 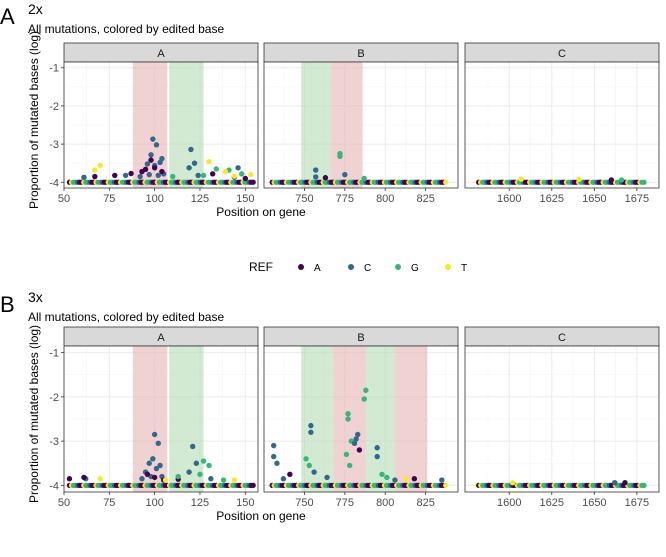 I want to click on facet-B: B 750 775 800 825, so click(x=361, y=123).